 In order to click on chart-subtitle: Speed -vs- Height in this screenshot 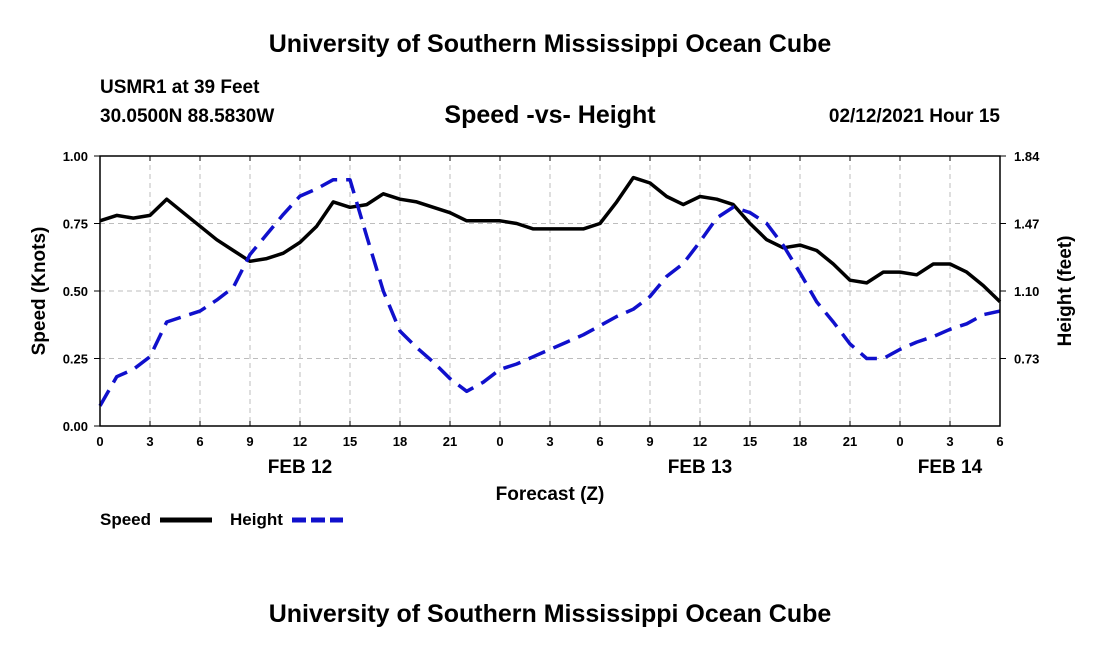, I will do `click(550, 115)`.